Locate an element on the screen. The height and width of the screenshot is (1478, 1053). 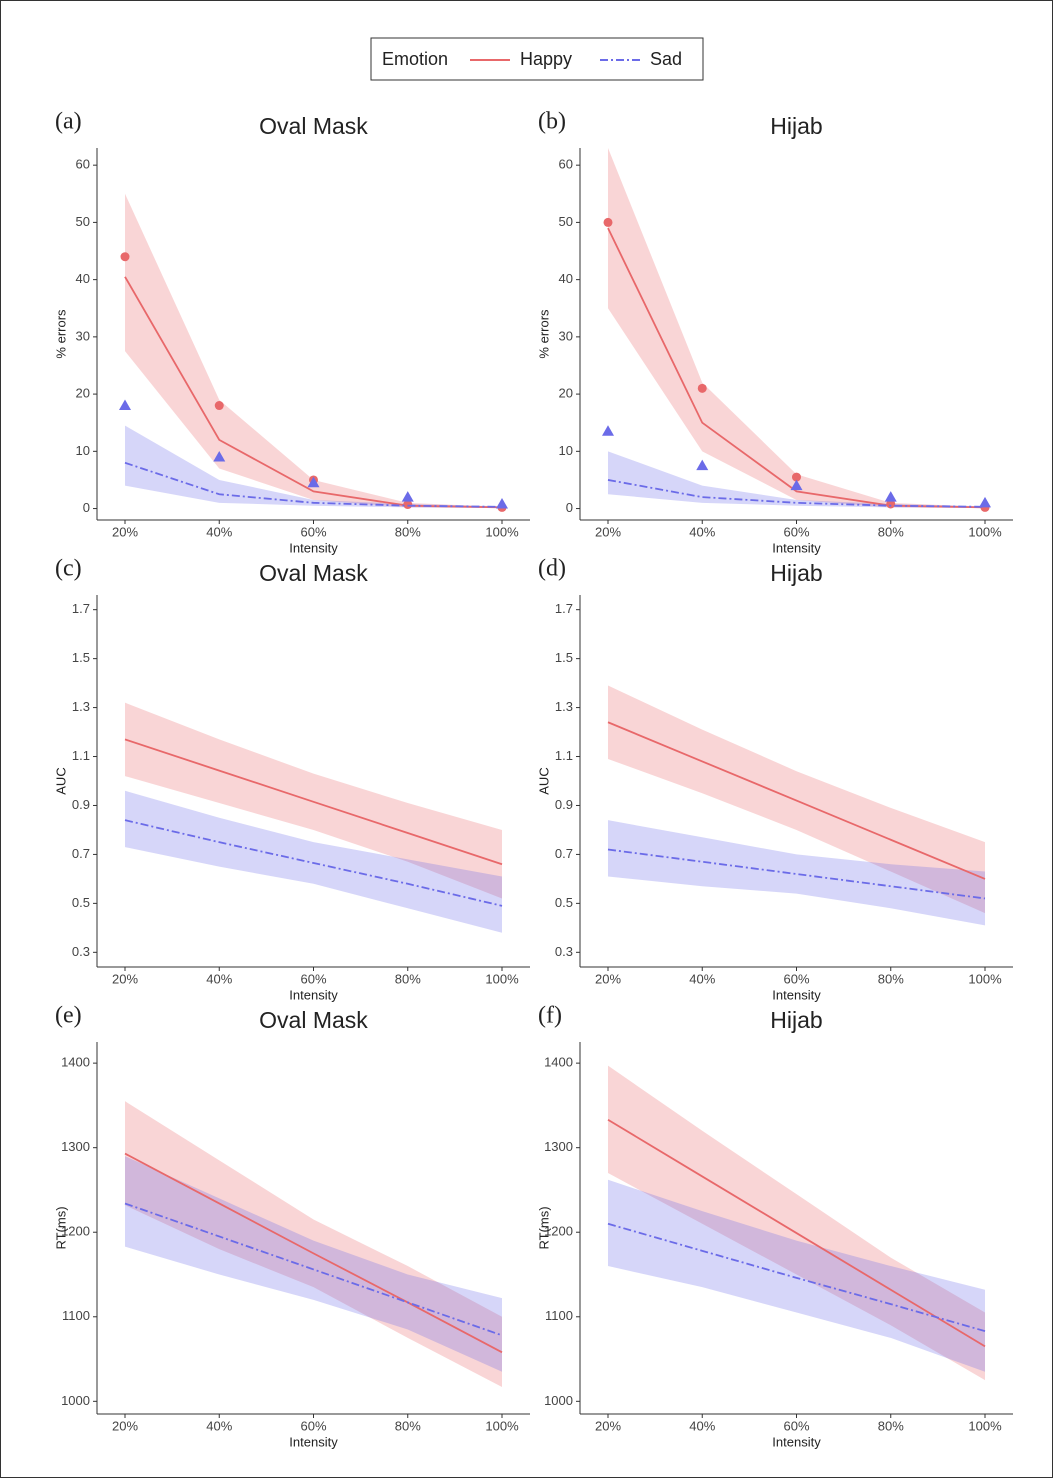
panel-label: (f) is located at coordinates (550, 1016).